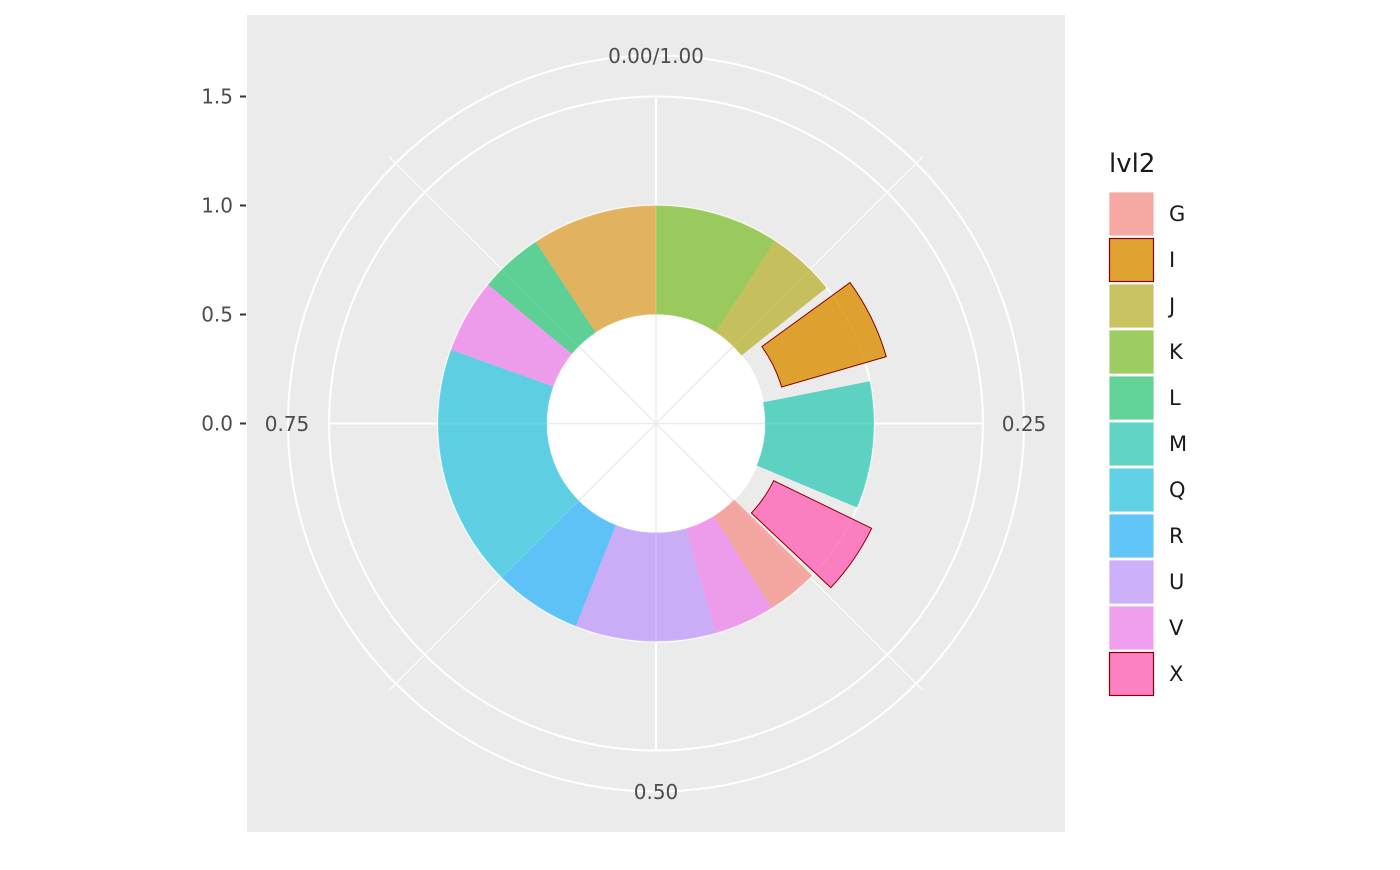 The image size is (1400, 870). I want to click on donut-segment-r, so click(558, 563).